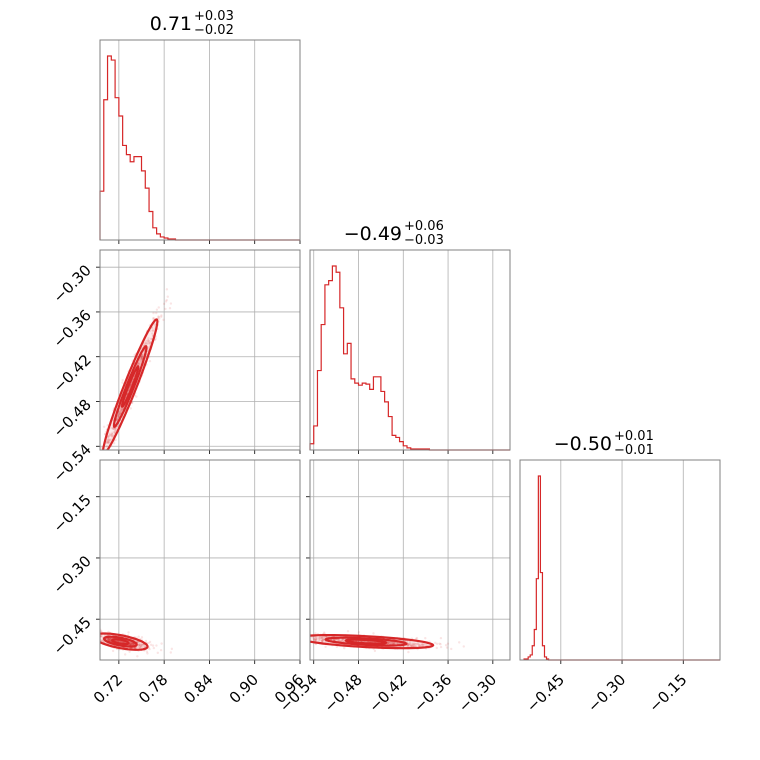  Describe the element at coordinates (343, 693) in the screenshot. I see `tick-label-x: −0.48` at that location.